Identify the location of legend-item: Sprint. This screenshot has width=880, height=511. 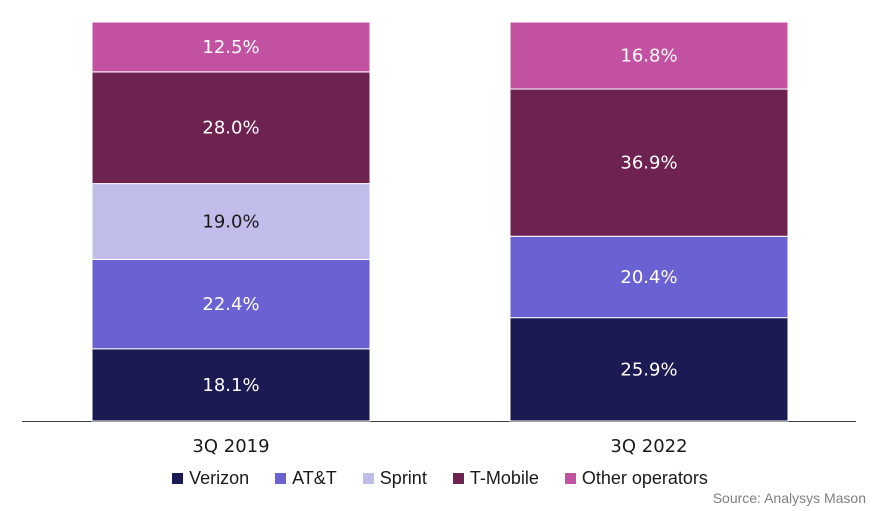
(394, 478).